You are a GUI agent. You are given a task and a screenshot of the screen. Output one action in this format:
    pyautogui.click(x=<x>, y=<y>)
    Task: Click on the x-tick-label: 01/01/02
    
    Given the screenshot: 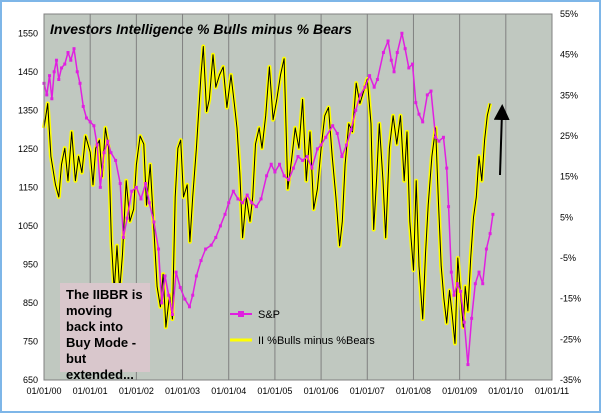 What is the action you would take?
    pyautogui.click(x=136, y=391)
    